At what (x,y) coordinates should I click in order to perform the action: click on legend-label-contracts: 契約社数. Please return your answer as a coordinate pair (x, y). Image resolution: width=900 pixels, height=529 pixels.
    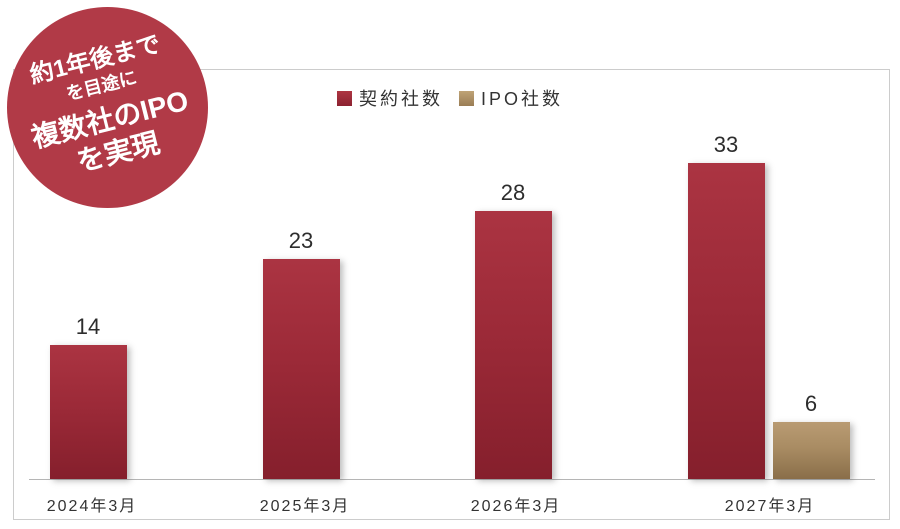
    Looking at the image, I should click on (400, 99).